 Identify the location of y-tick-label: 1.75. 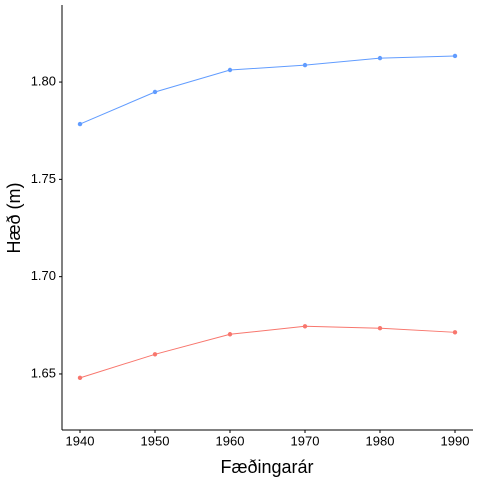
(43, 178).